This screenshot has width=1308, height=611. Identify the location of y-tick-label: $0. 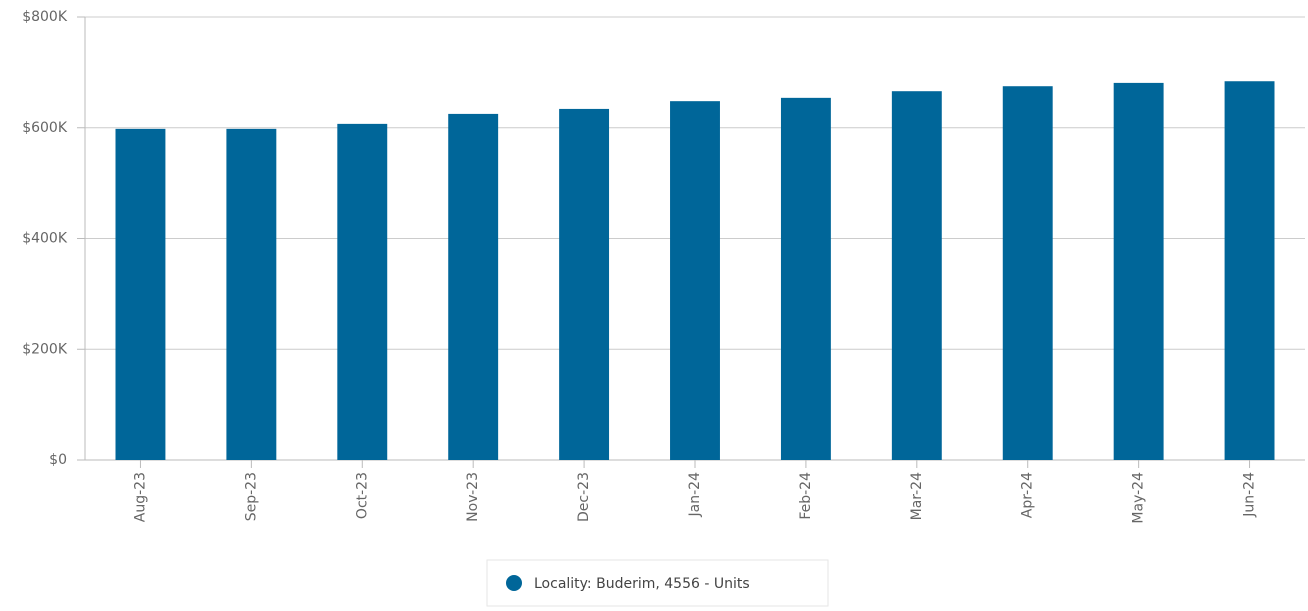
(58, 460).